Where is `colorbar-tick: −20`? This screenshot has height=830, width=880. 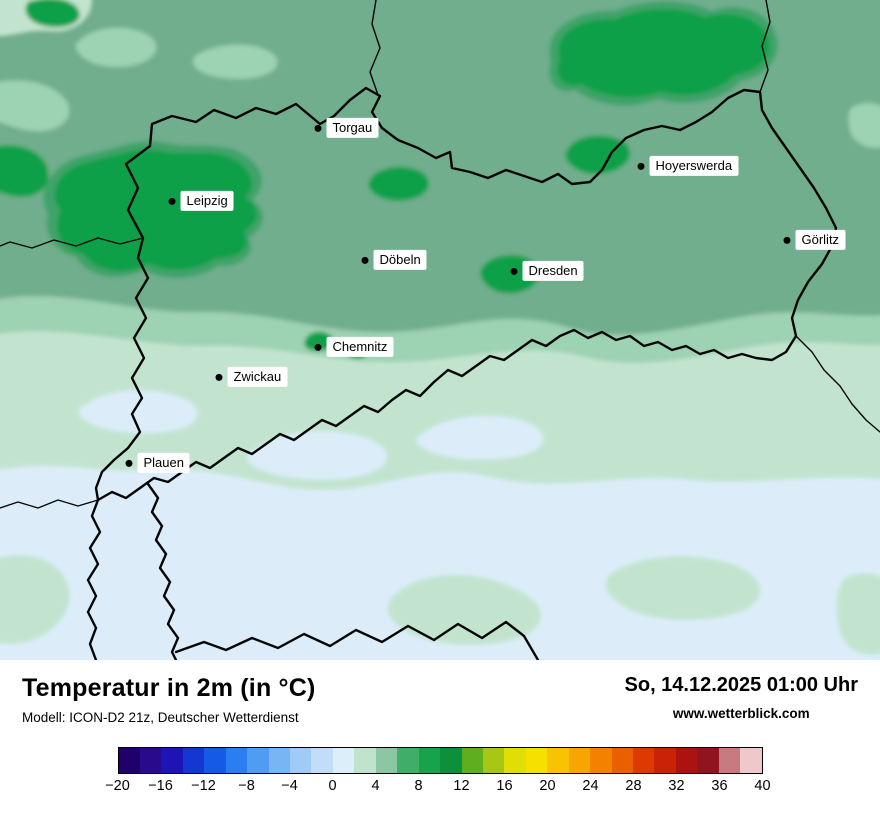 colorbar-tick: −20 is located at coordinates (117, 786).